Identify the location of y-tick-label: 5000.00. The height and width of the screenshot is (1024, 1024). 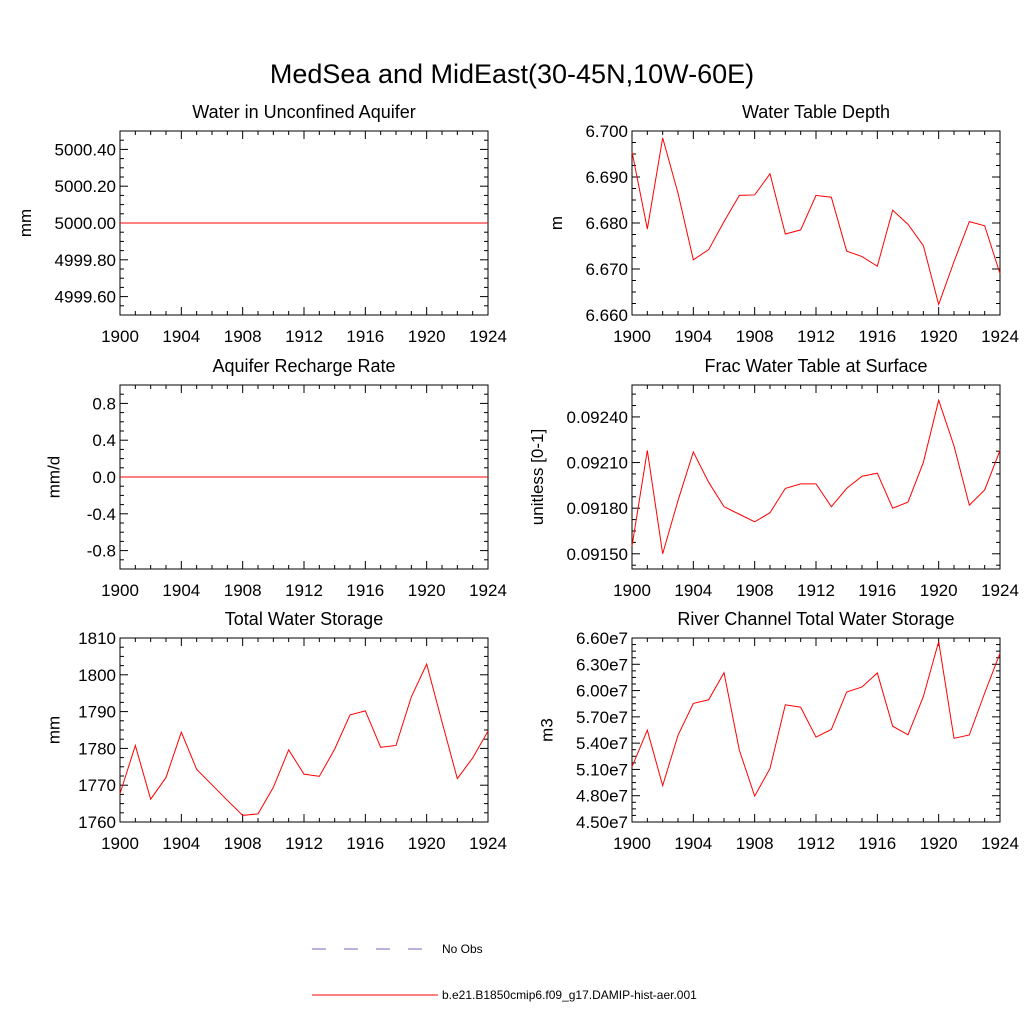
(85, 223).